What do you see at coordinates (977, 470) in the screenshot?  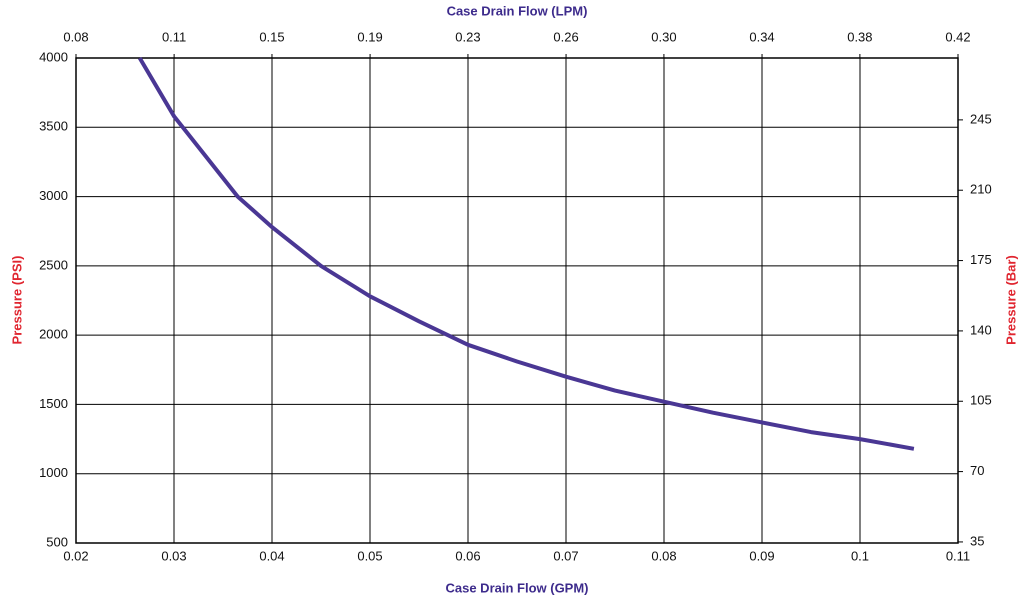 I see `y2-tick-label: 70` at bounding box center [977, 470].